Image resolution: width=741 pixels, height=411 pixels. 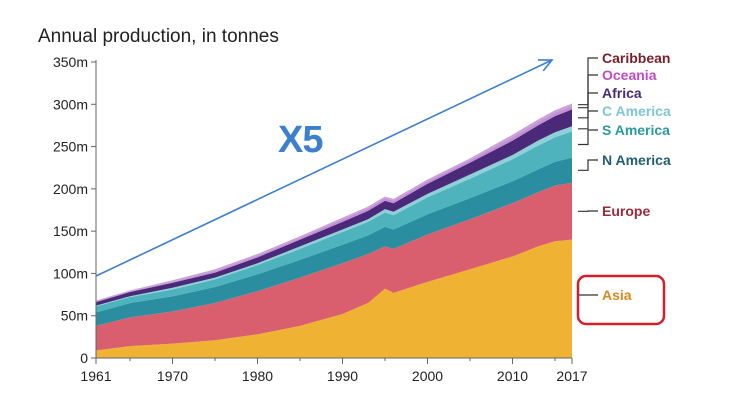 I want to click on legend-n-america: N America, so click(x=636, y=160).